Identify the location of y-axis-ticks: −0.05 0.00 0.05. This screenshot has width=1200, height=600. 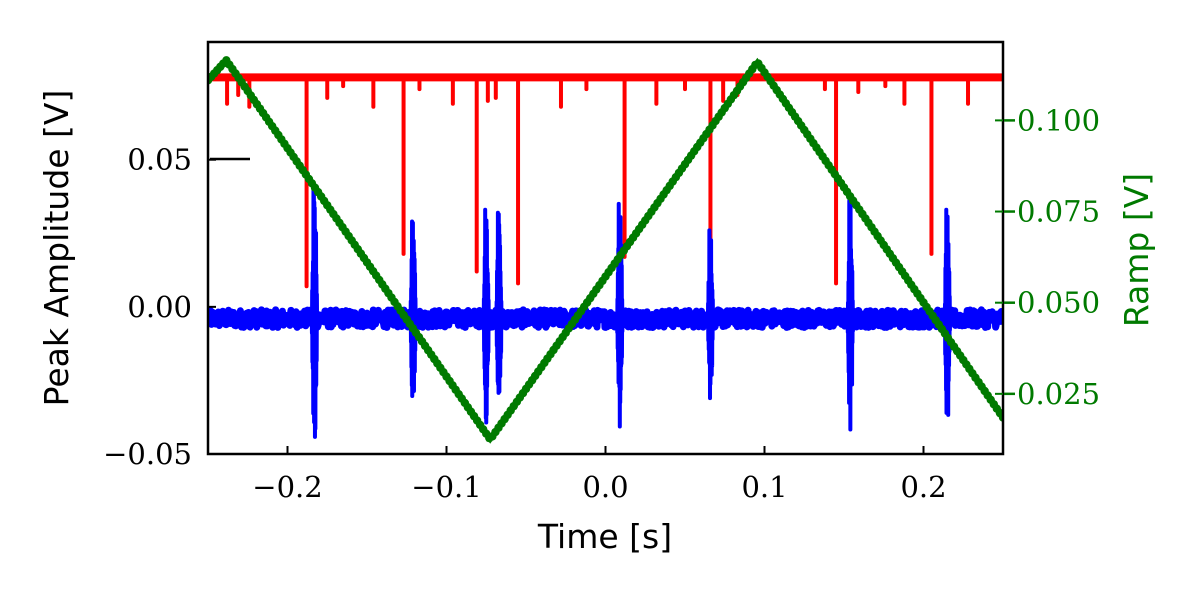
(159, 307).